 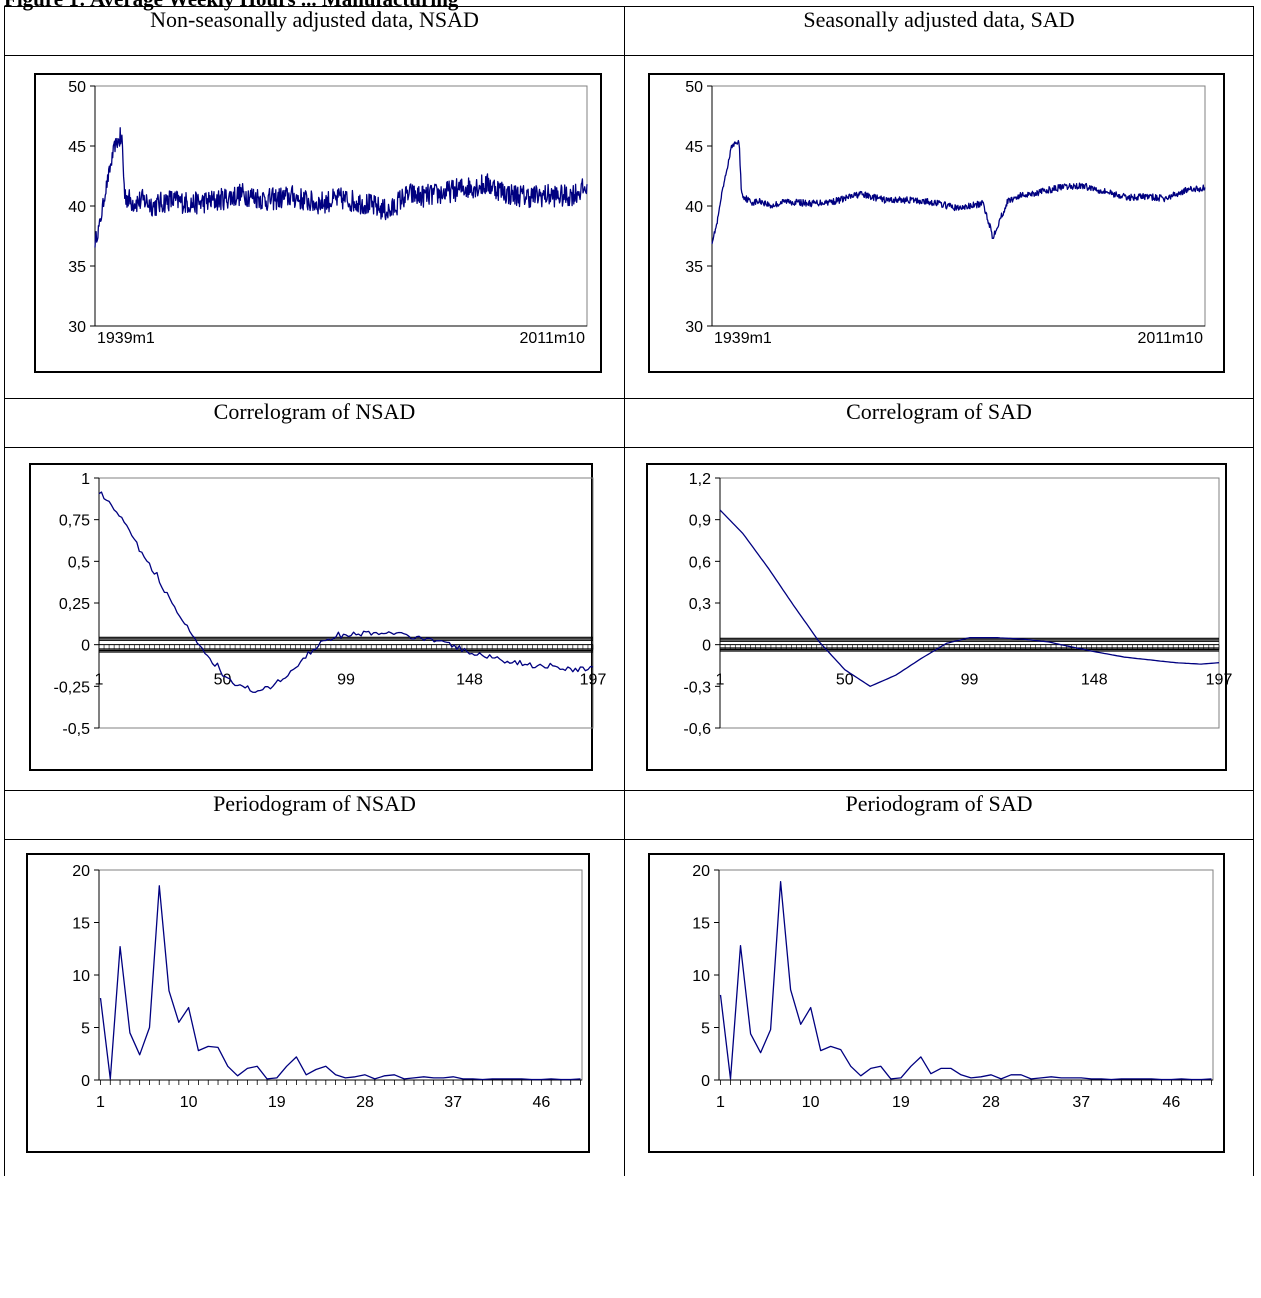 What do you see at coordinates (939, 423) in the screenshot?
I see `caption-correlogram-sad: Correlogram of SAD` at bounding box center [939, 423].